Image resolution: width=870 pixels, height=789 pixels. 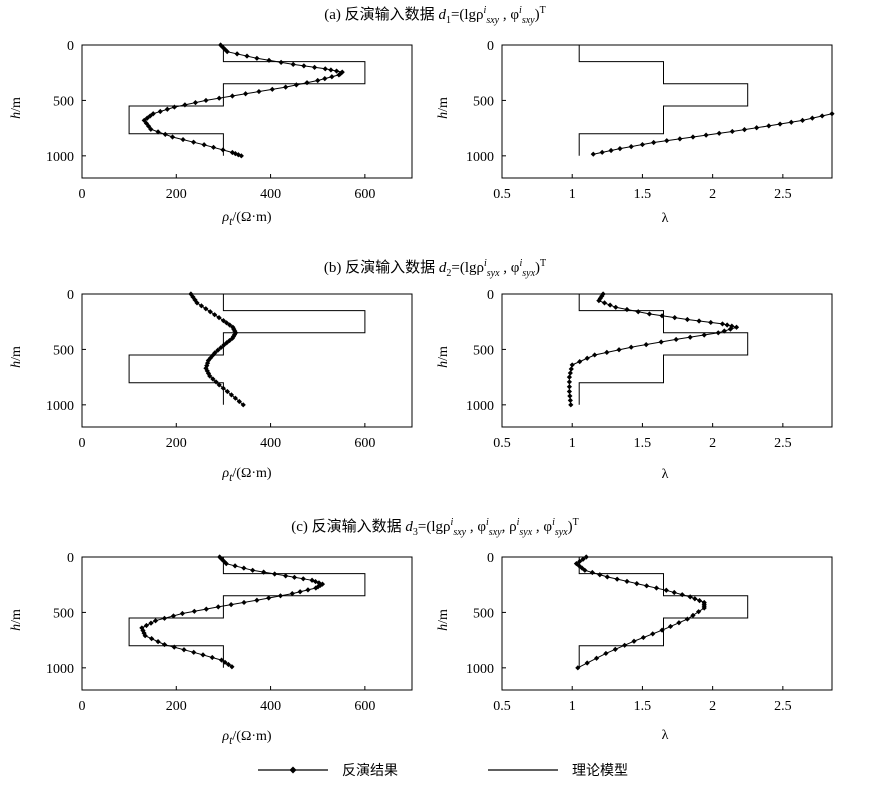 What do you see at coordinates (435, 268) in the screenshot?
I see `title-b: (b) 反演输入数据 d2=(lgρisyx , φisyx)T` at bounding box center [435, 268].